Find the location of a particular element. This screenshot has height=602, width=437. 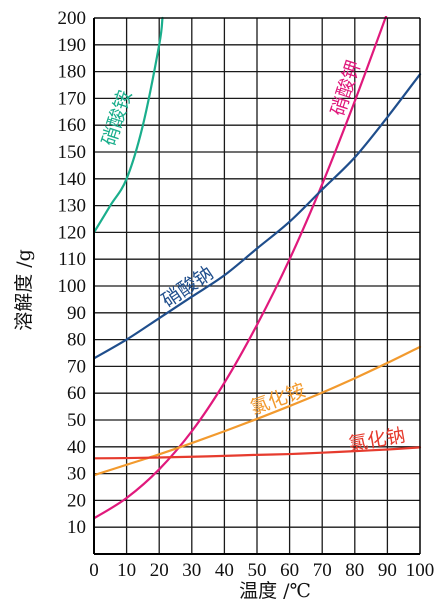

y-tick-label: 40 is located at coordinates (76, 447).